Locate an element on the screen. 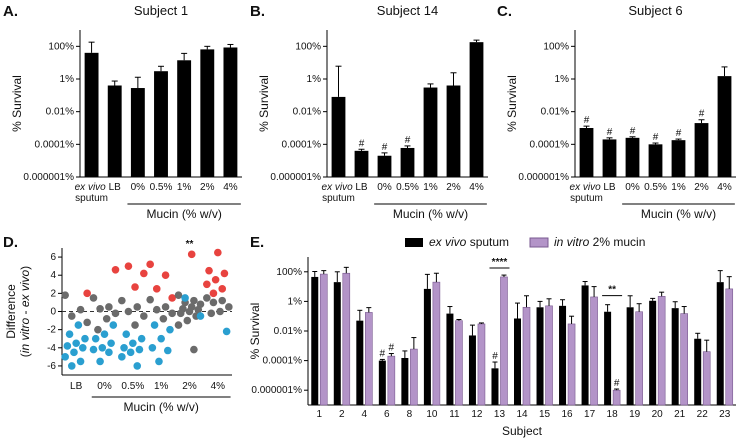 The height and width of the screenshot is (442, 743). y-tick-label: -4 is located at coordinates (51, 347).